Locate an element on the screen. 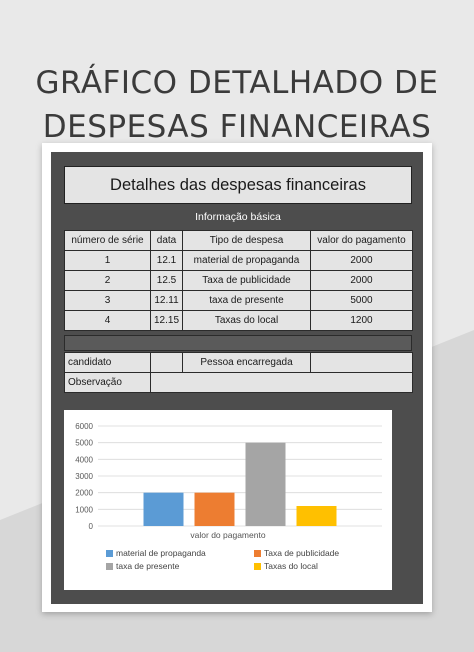  legend-item: Taxa de publicidade is located at coordinates (296, 553).